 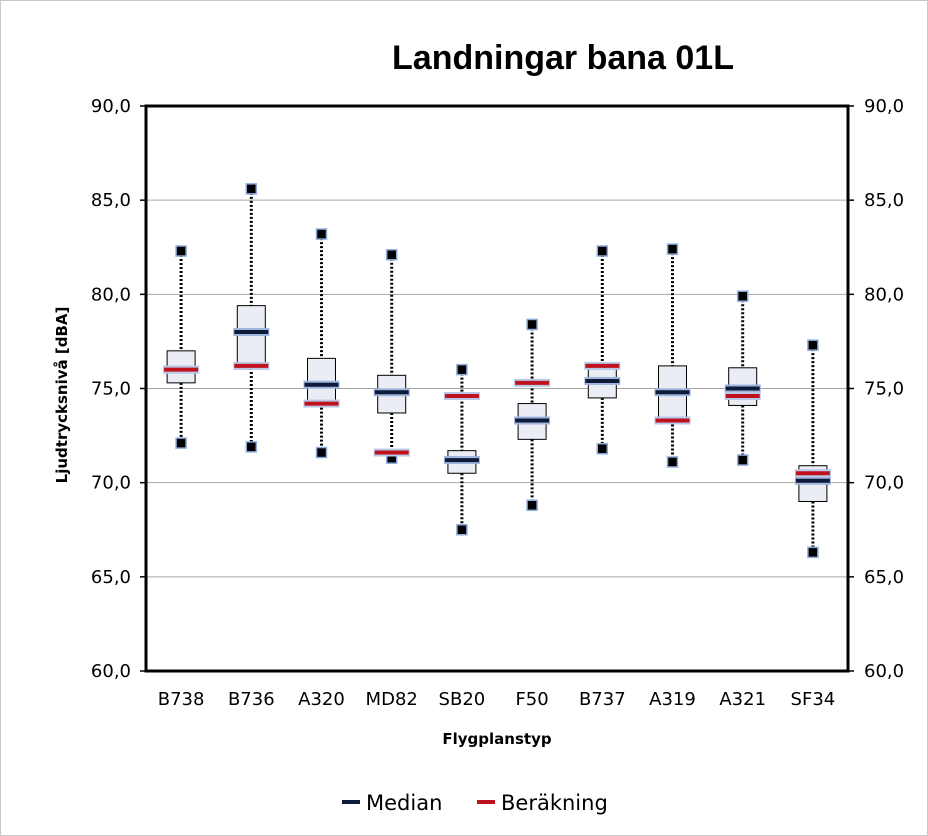 What do you see at coordinates (884, 294) in the screenshot?
I see `y2-tick-label: 80,0` at bounding box center [884, 294].